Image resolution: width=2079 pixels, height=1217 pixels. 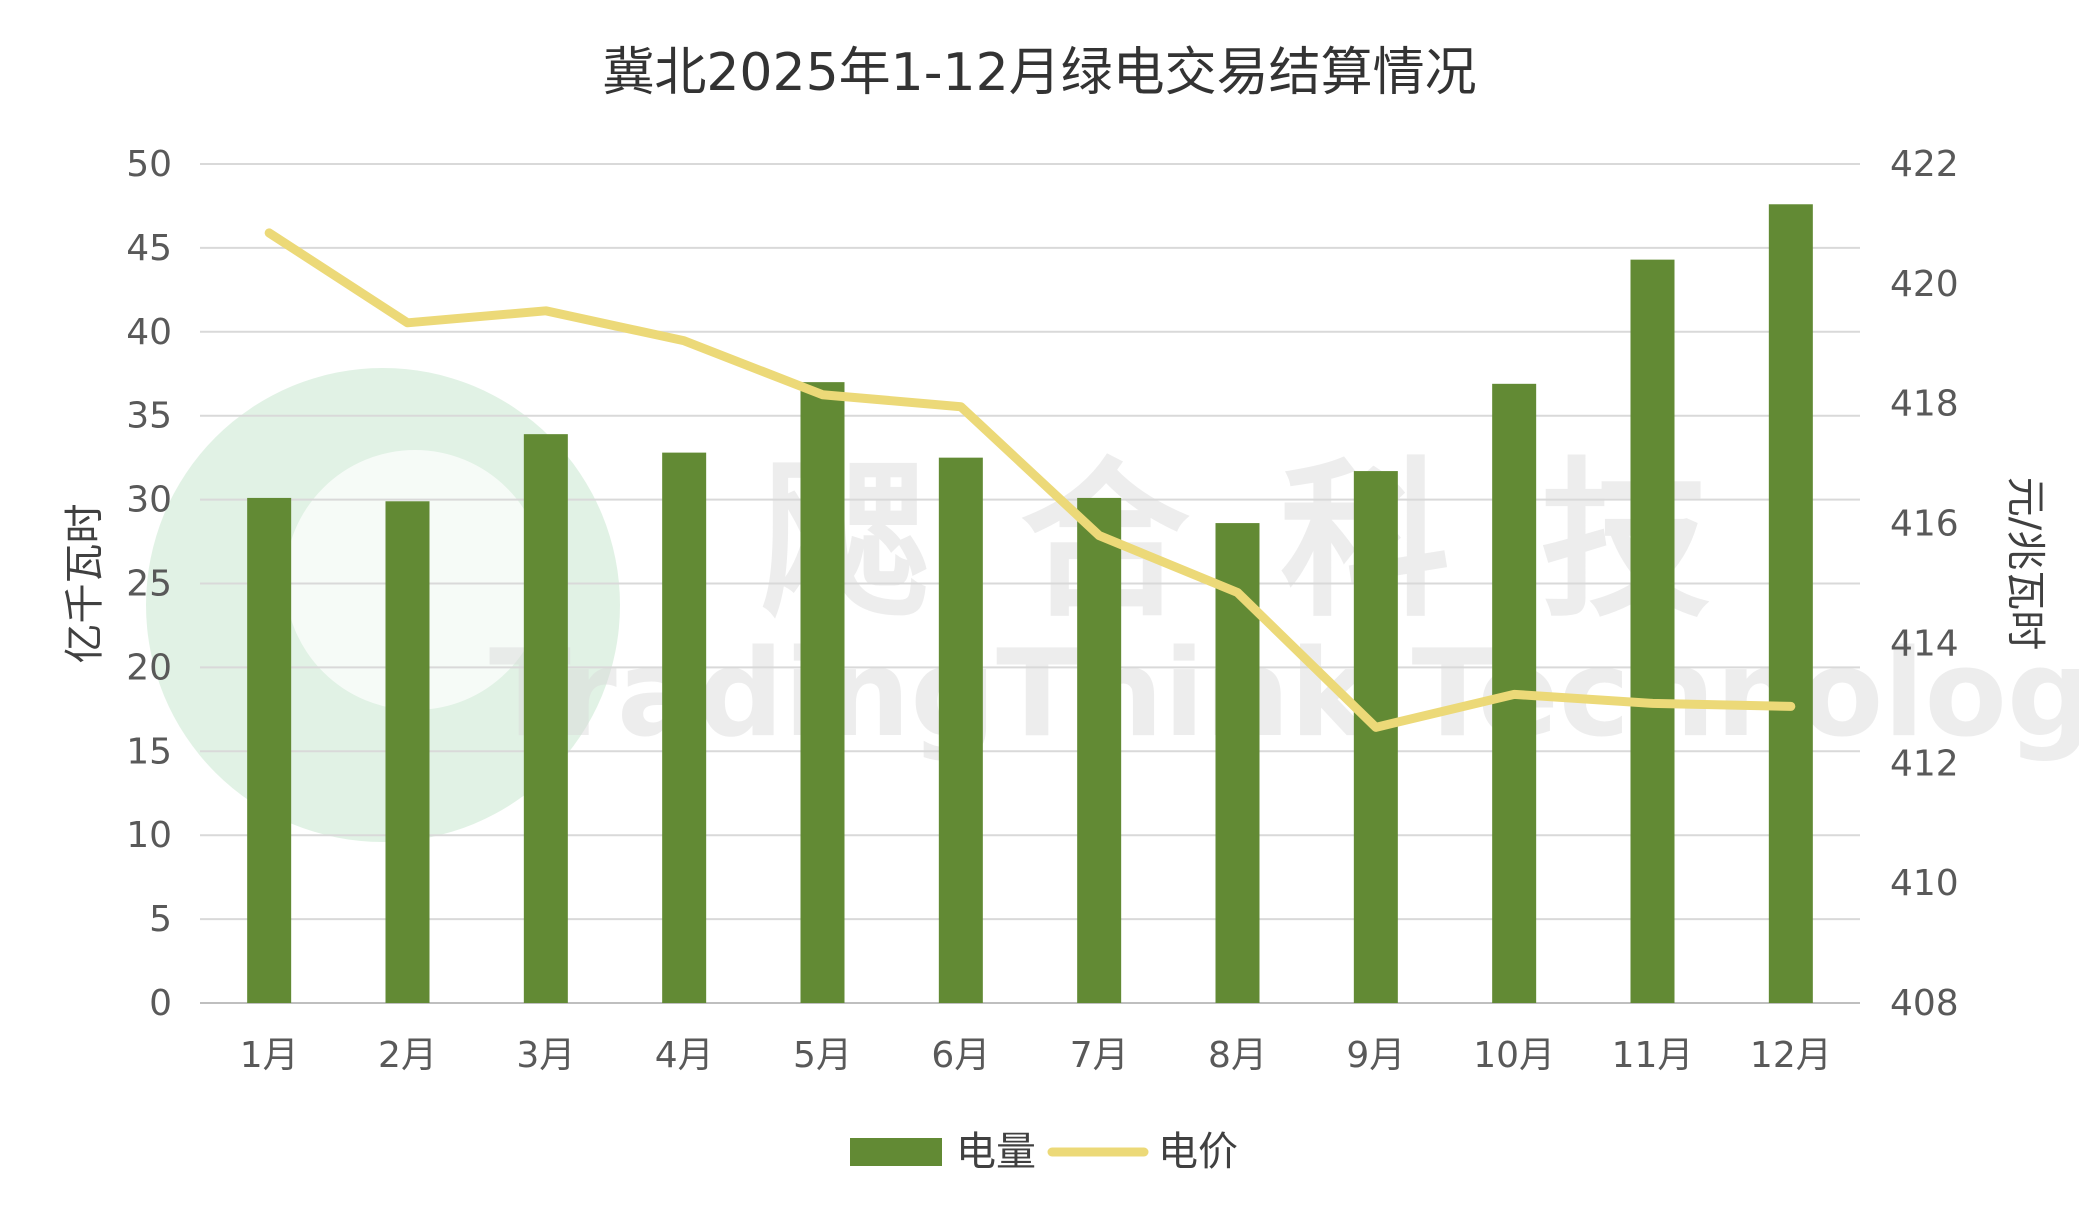 What do you see at coordinates (896, 1152) in the screenshot?
I see `legend-bar-swatch` at bounding box center [896, 1152].